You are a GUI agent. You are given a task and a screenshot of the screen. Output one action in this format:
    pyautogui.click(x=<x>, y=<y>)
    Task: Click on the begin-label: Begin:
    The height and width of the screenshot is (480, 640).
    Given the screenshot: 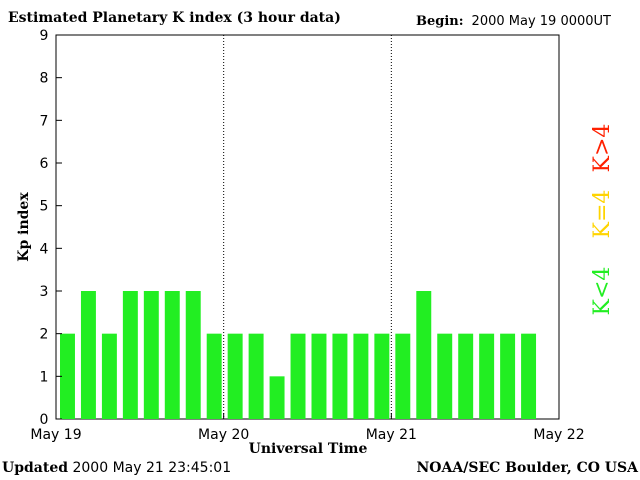 What is the action you would take?
    pyautogui.click(x=440, y=21)
    